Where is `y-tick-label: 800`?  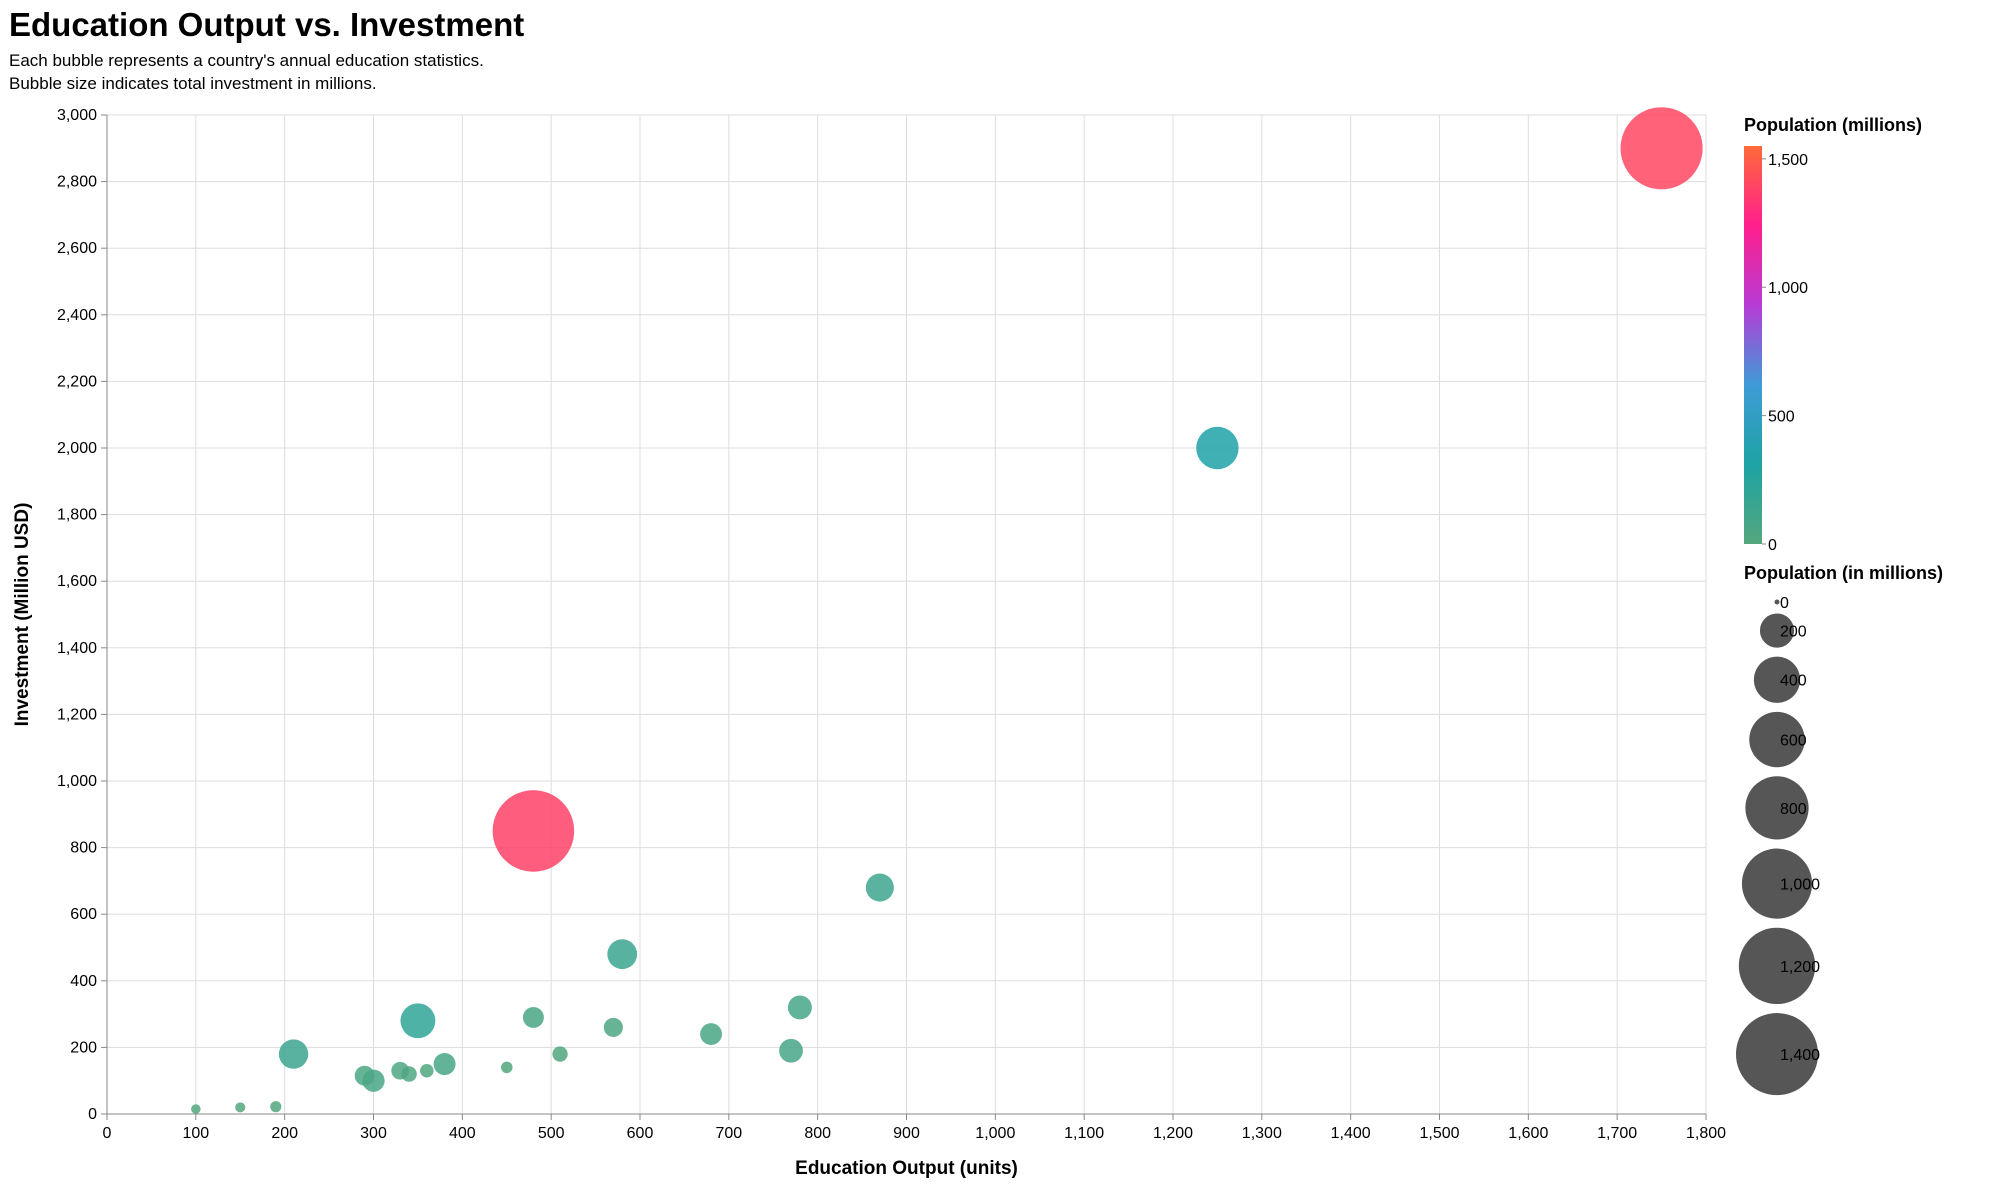
y-tick-label: 800 is located at coordinates (83, 848).